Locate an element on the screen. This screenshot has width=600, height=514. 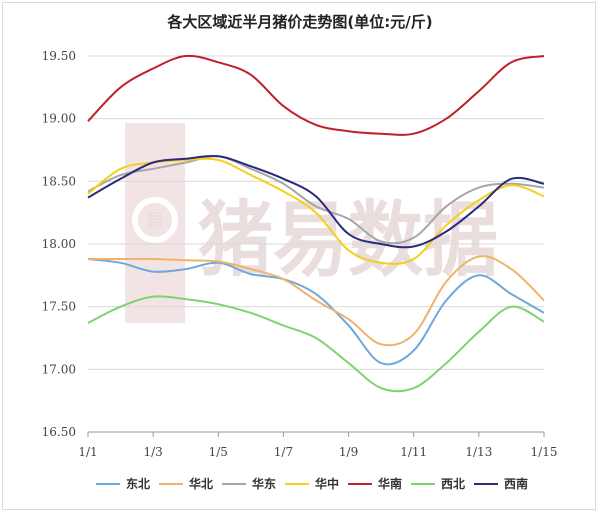
y-tick-label: 19.50 is located at coordinates (59, 56).